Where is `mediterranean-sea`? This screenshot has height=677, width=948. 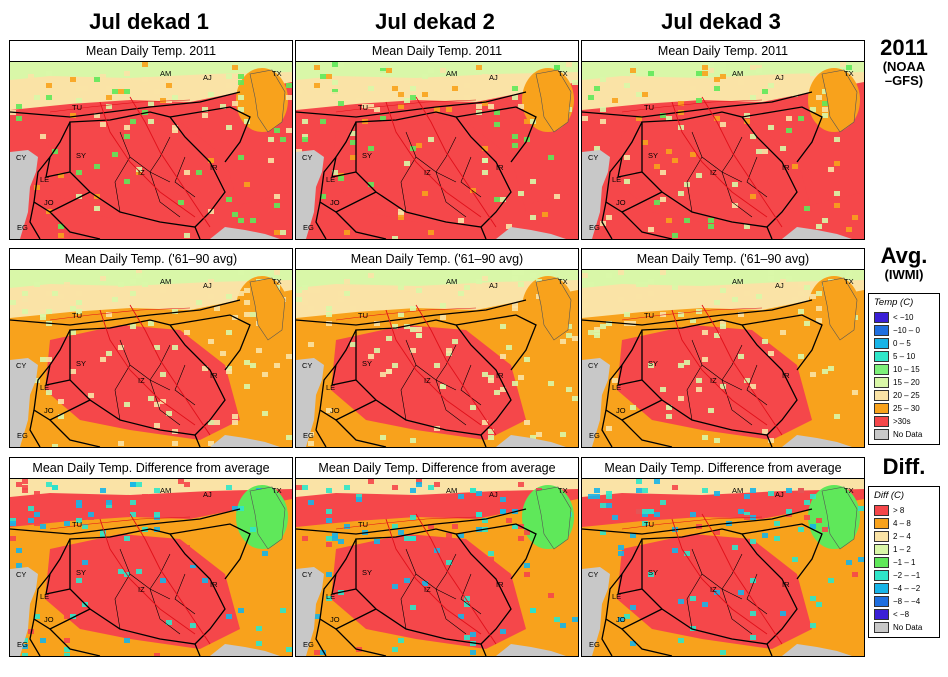 mediterranean-sea is located at coordinates (596, 402).